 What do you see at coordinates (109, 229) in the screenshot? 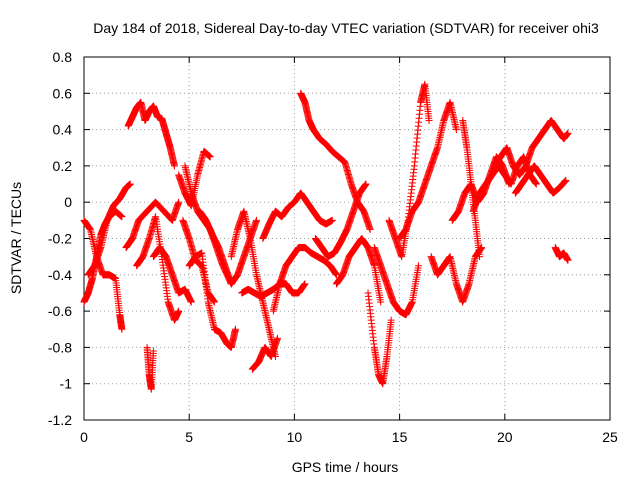
I see `series-track-c` at bounding box center [109, 229].